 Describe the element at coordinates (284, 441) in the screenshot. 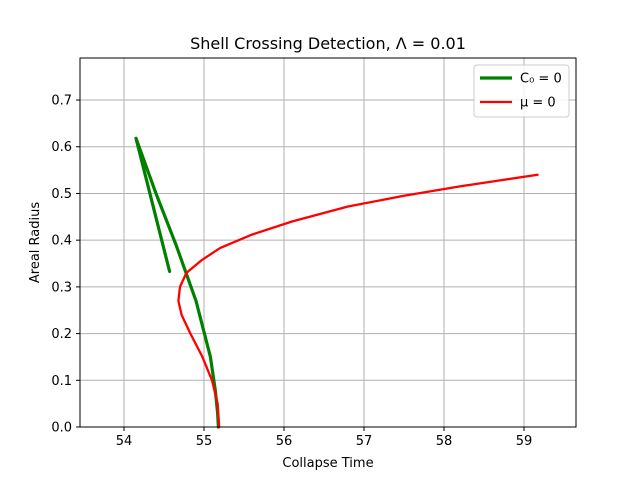

I see `x-tick-label: 56` at that location.